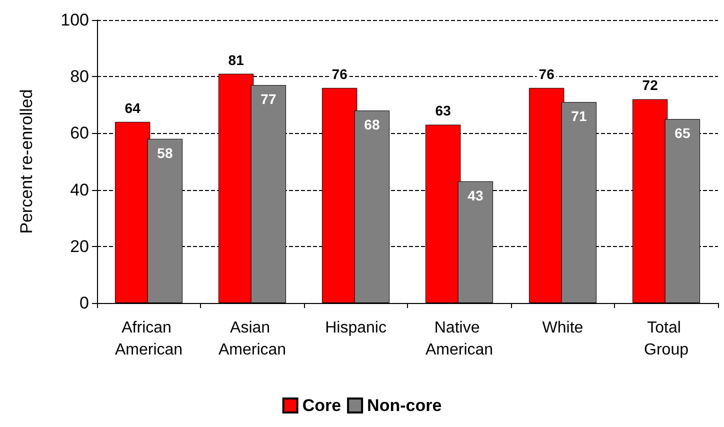 This screenshot has width=724, height=427. Describe the element at coordinates (252, 339) in the screenshot. I see `x-tick-label: Asian American` at that location.